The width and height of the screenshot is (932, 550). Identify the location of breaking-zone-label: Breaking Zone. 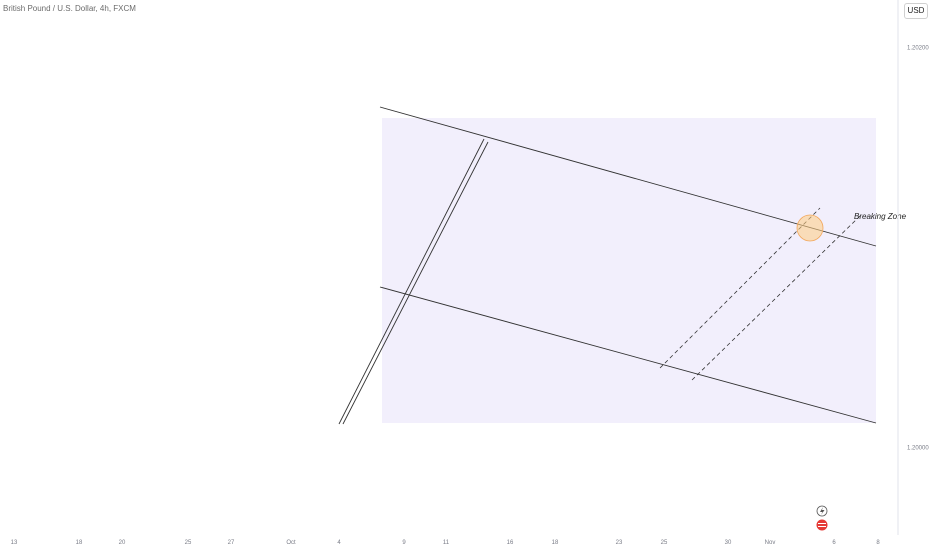
(880, 216).